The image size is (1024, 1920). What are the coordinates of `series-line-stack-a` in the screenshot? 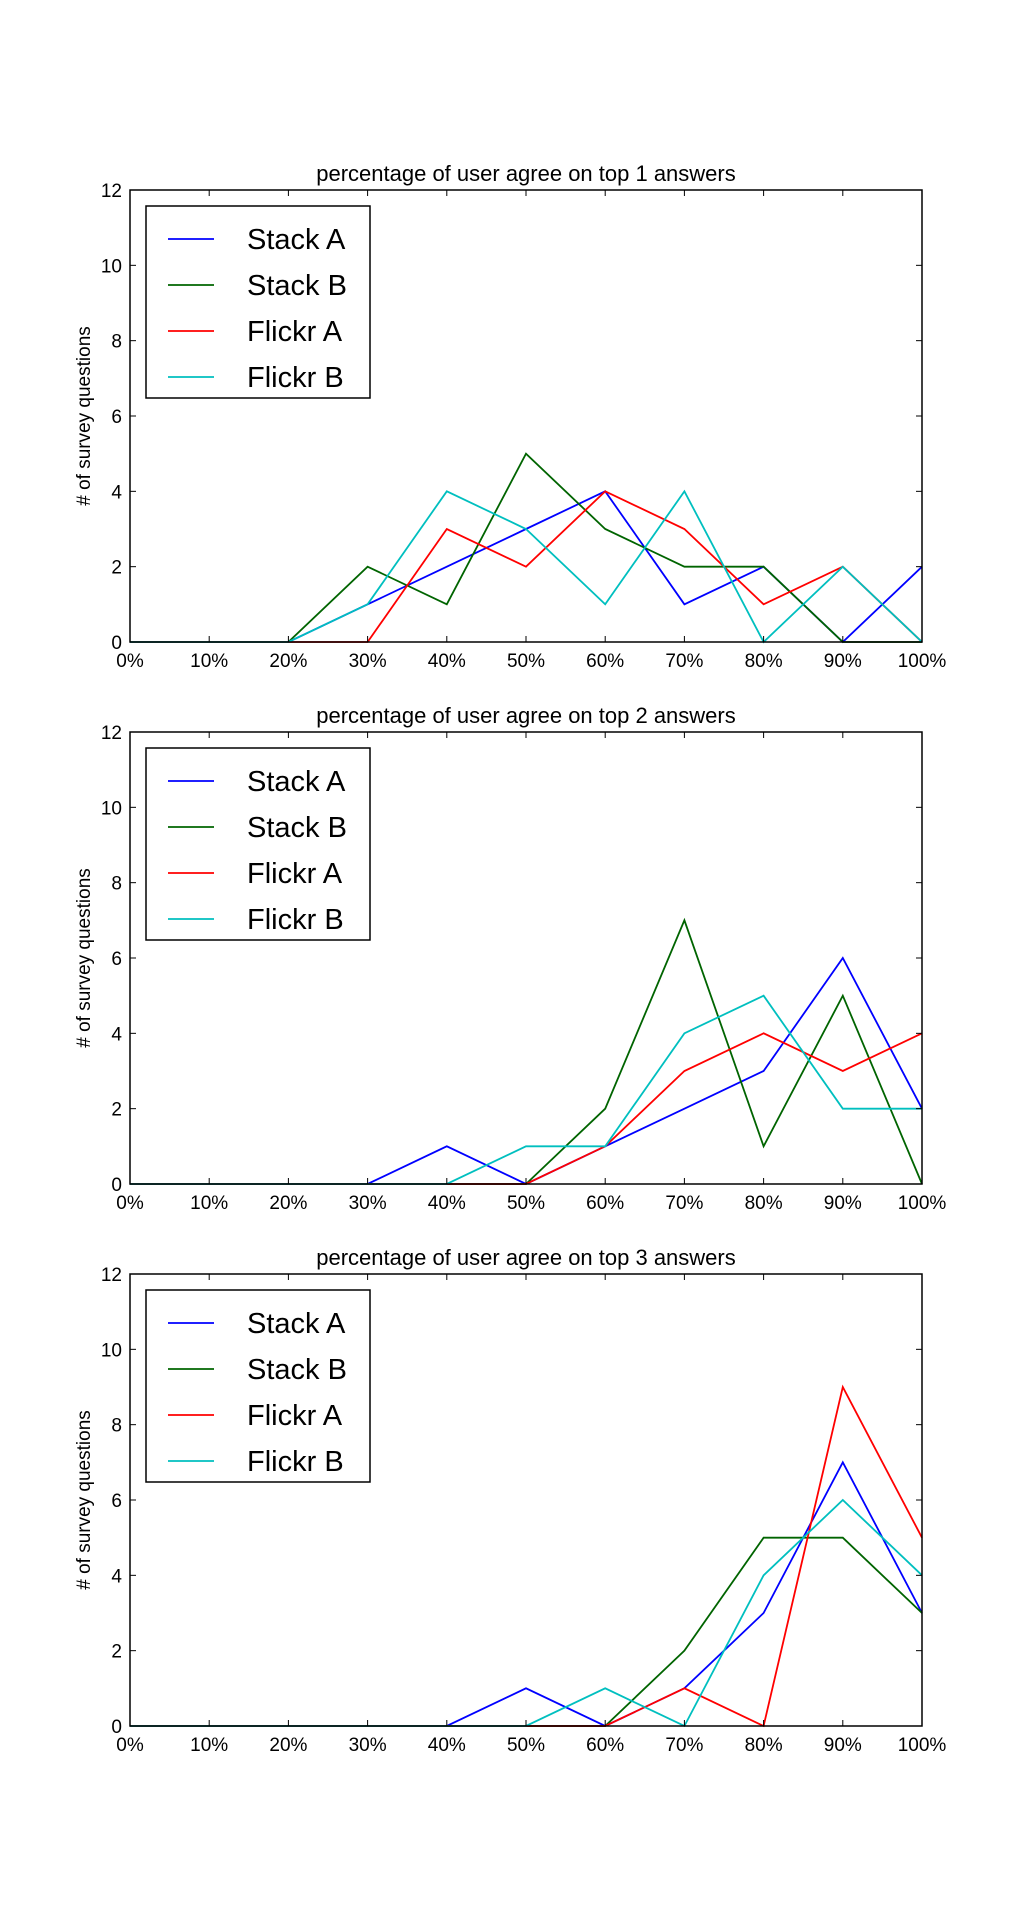 It's located at (526, 1593).